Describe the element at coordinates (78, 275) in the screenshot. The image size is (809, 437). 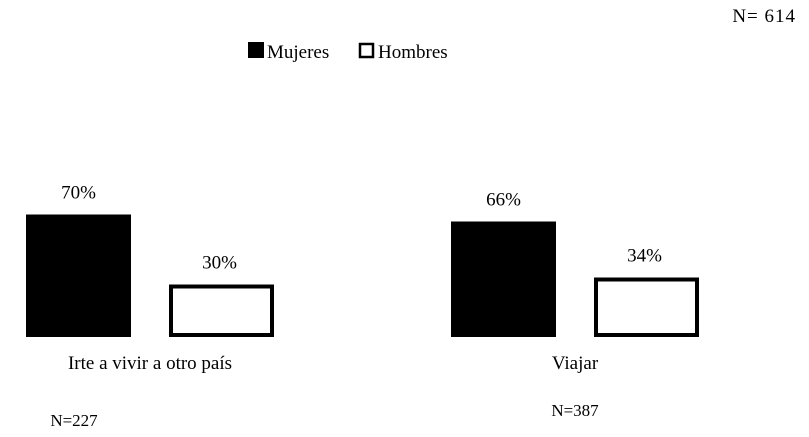
I see `bar-mujeres-irte-a-vivir-a-otro-pais` at that location.